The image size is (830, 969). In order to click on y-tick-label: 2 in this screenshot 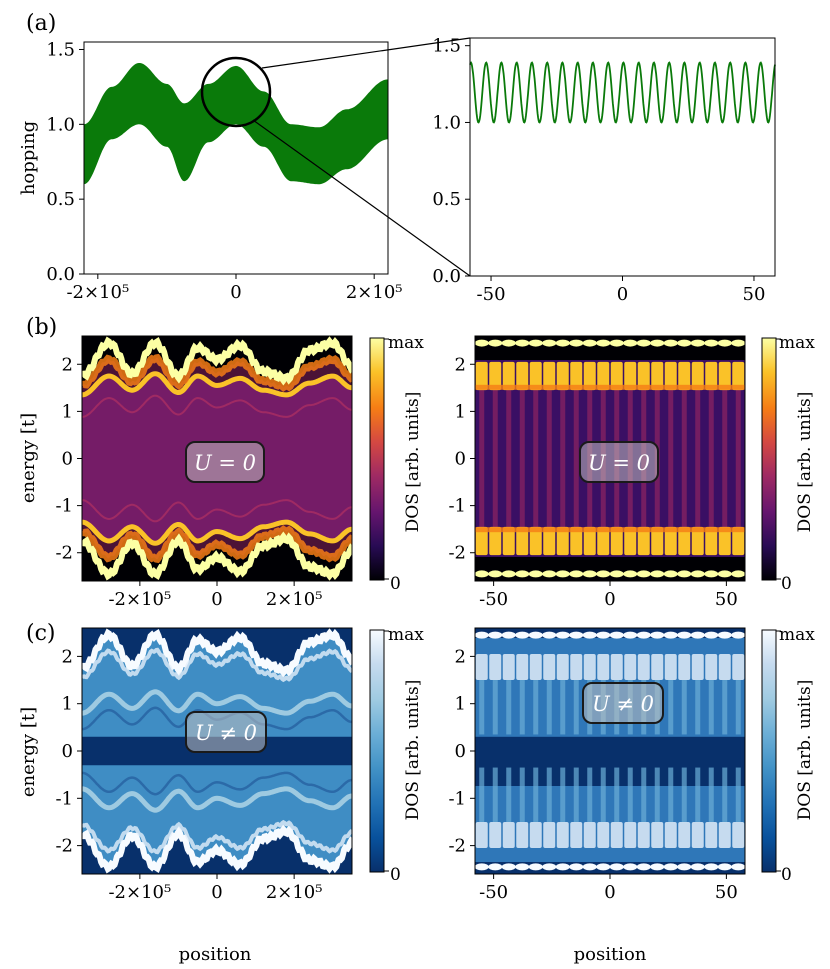, I will do `click(67, 364)`.